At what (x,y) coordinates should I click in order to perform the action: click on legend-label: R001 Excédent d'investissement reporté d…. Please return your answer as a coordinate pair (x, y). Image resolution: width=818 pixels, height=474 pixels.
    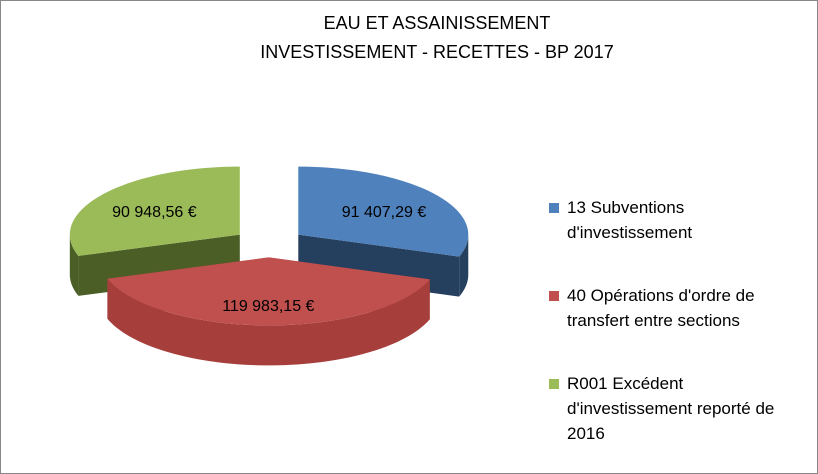
    Looking at the image, I should click on (671, 408).